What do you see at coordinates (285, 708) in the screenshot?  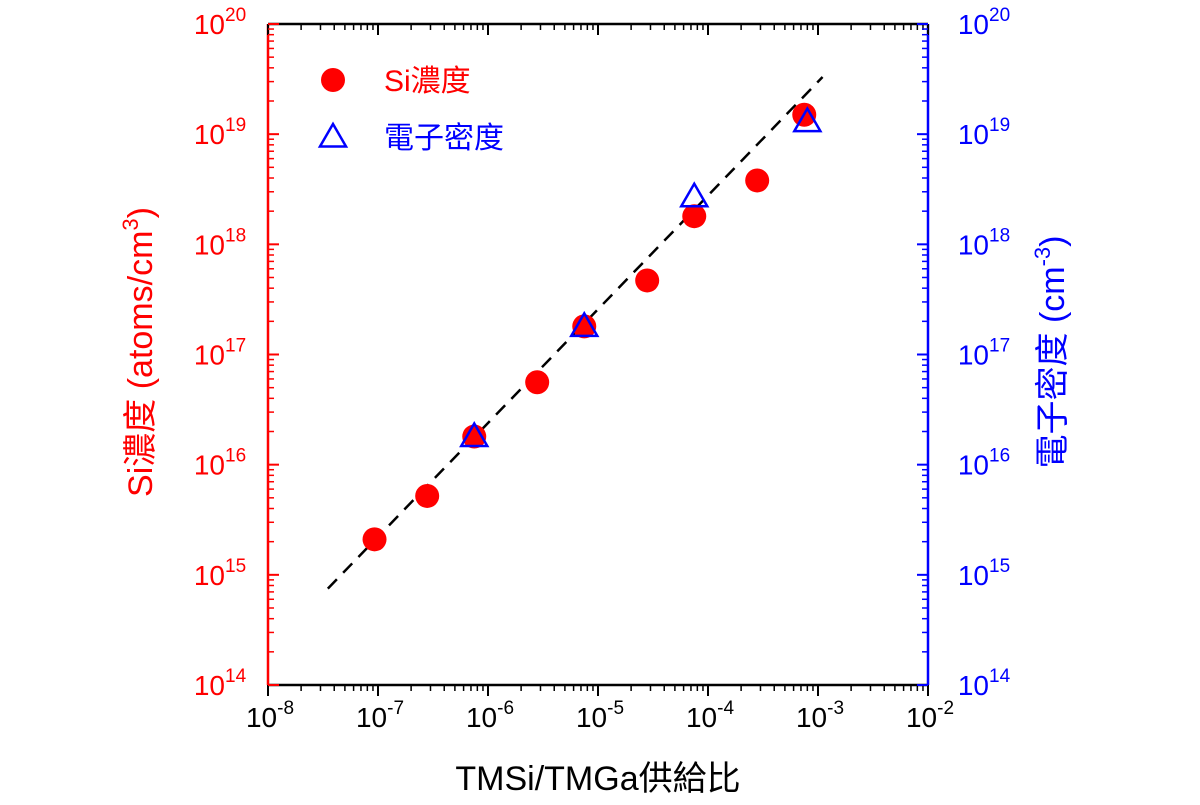 I see `tick-label-exponent: -8` at bounding box center [285, 708].